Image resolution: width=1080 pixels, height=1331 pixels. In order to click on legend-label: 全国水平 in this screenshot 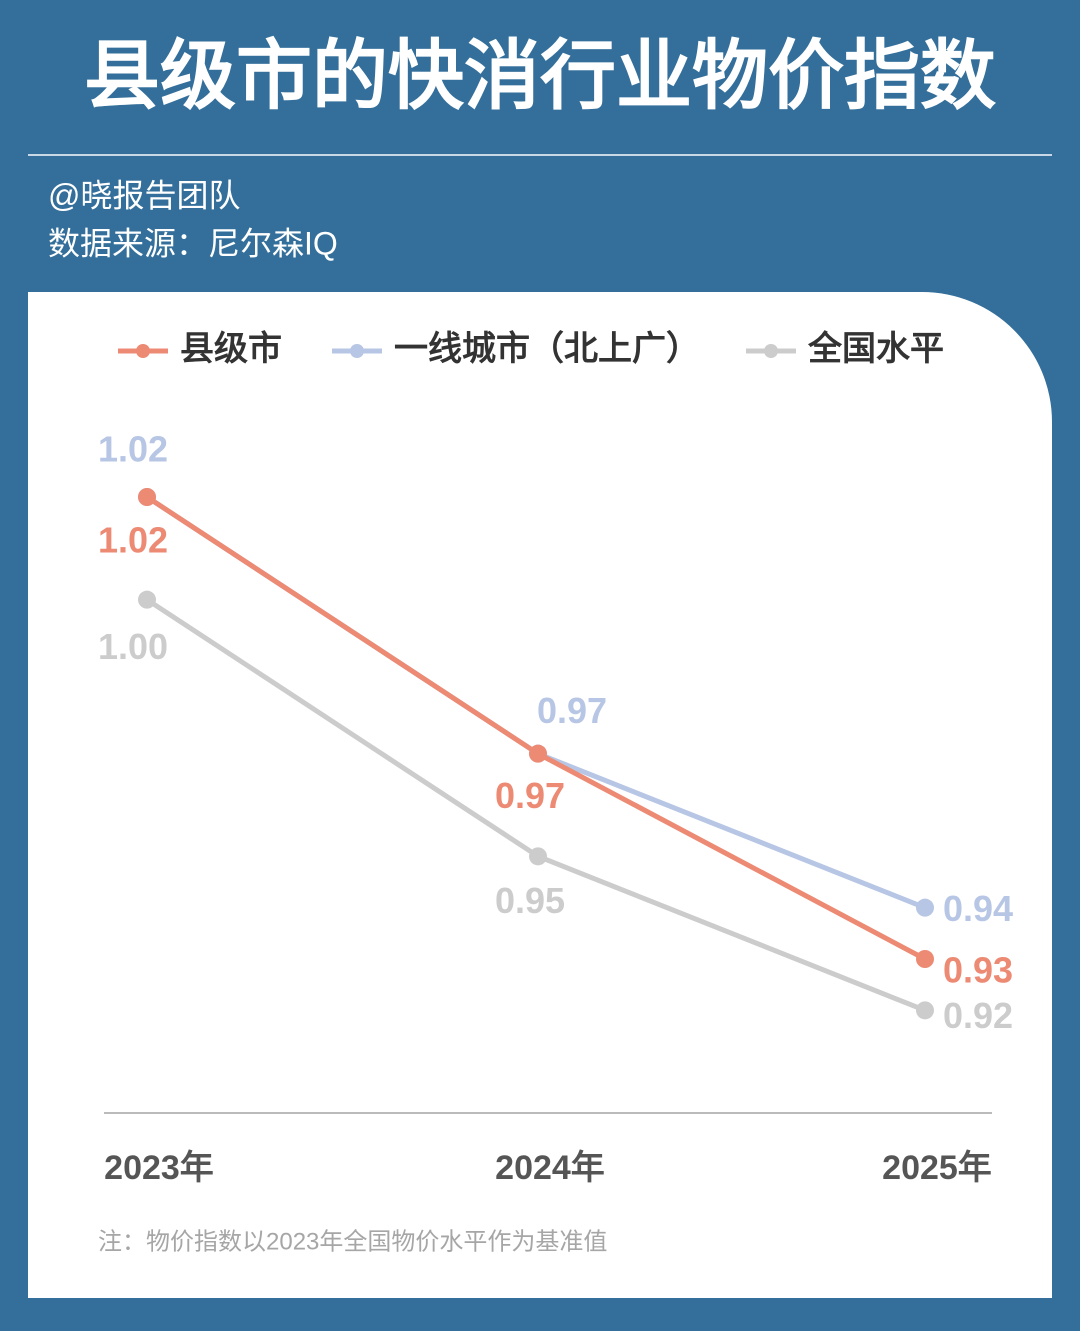, I will do `click(875, 348)`.